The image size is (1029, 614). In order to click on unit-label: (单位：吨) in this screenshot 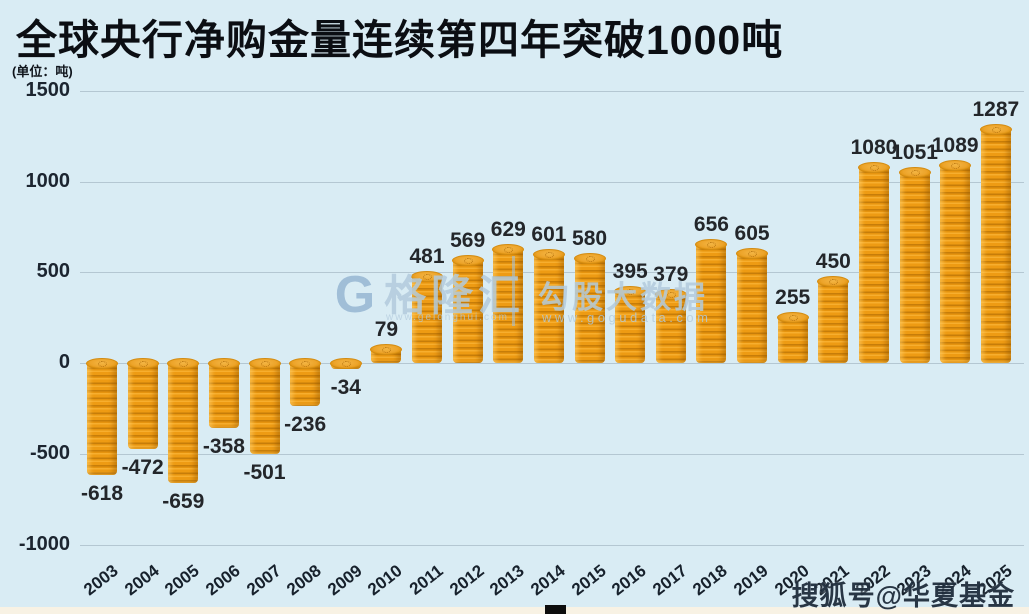, I will do `click(42, 71)`.